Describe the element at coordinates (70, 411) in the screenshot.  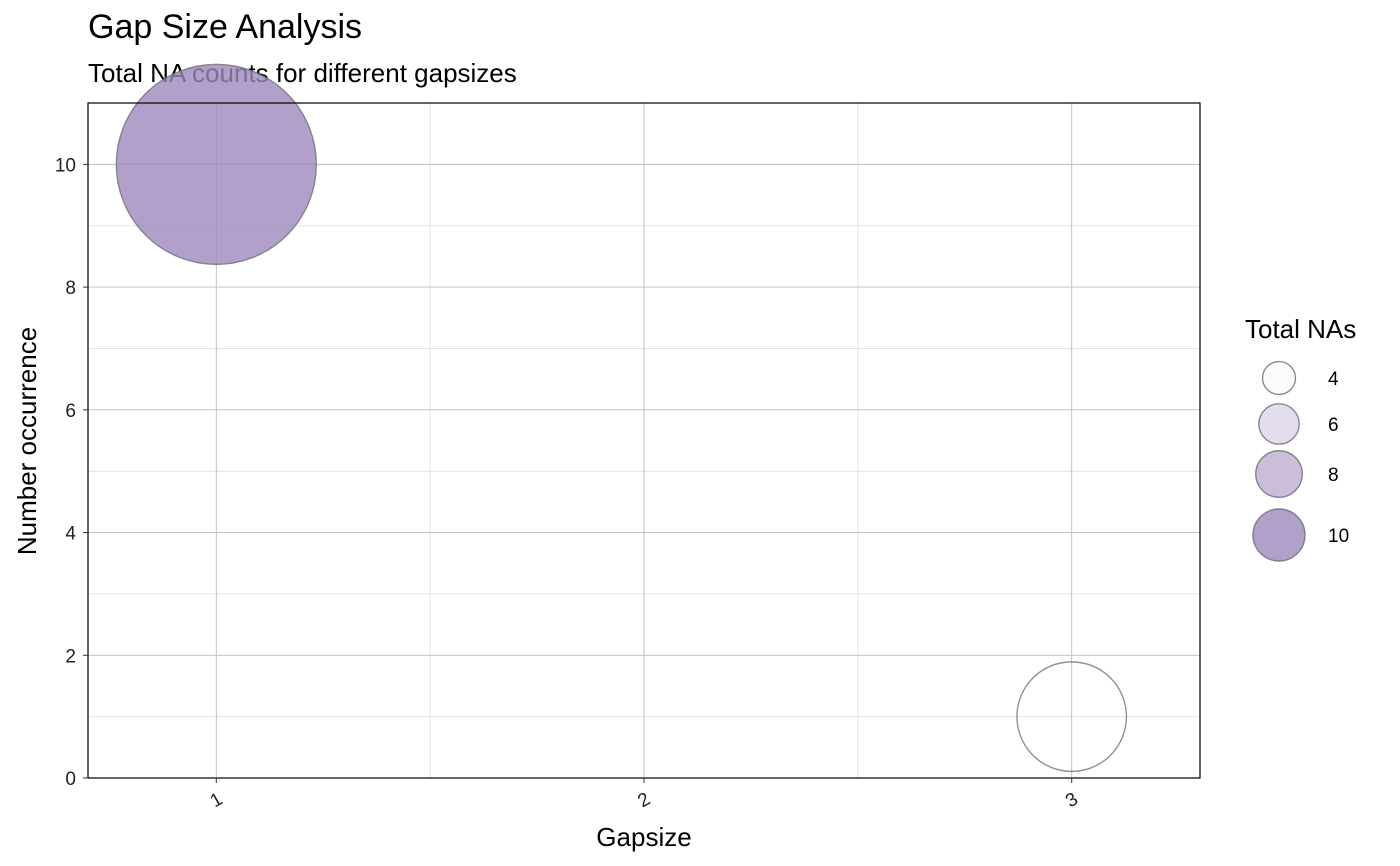
I see `y-tick-label: 6` at that location.